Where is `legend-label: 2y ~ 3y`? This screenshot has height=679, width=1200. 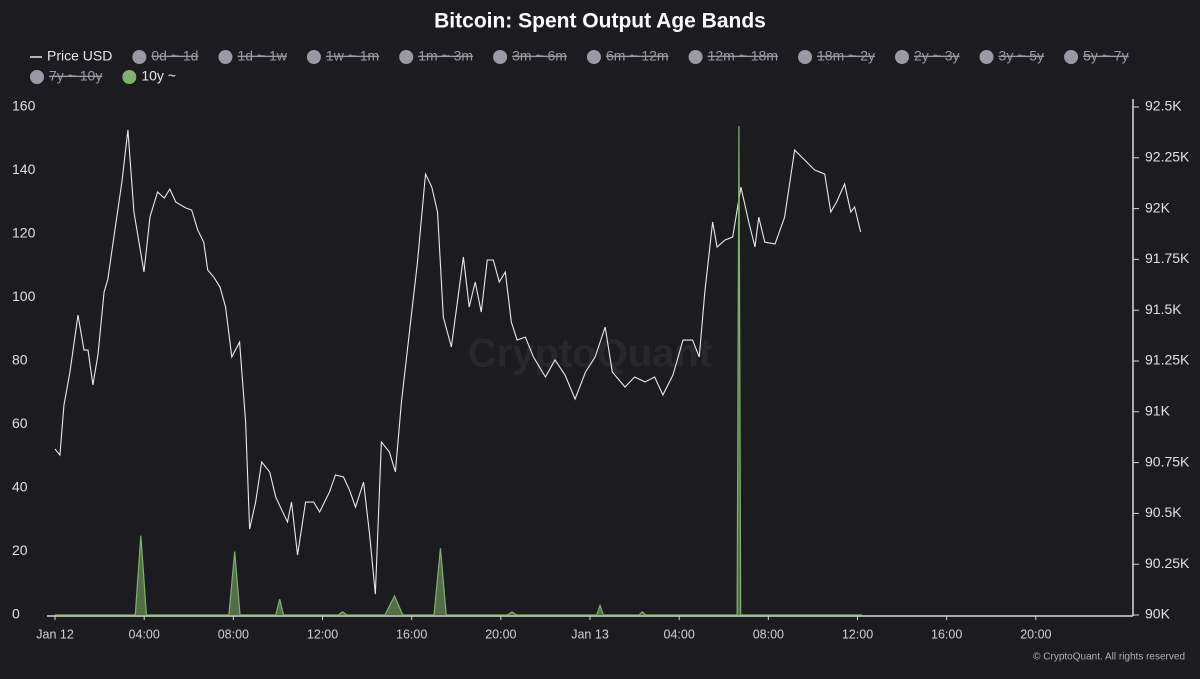 legend-label: 2y ~ 3y is located at coordinates (937, 56).